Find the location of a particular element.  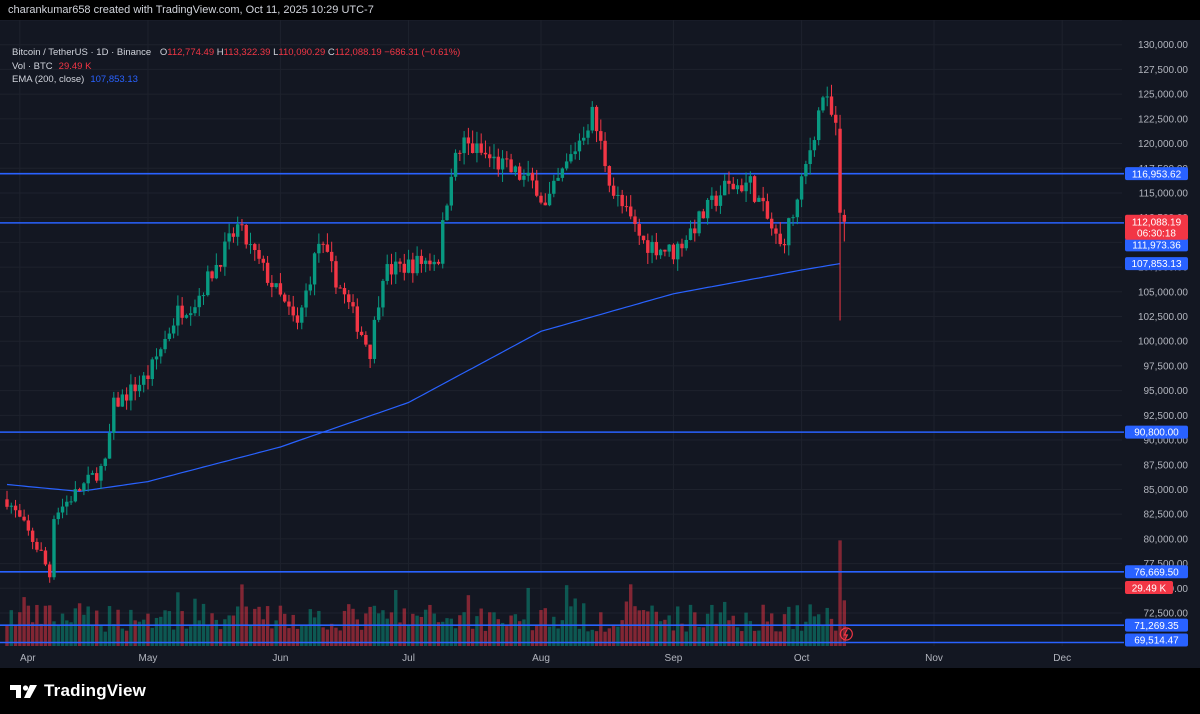

ema-price-tag-bg is located at coordinates (1156, 264).